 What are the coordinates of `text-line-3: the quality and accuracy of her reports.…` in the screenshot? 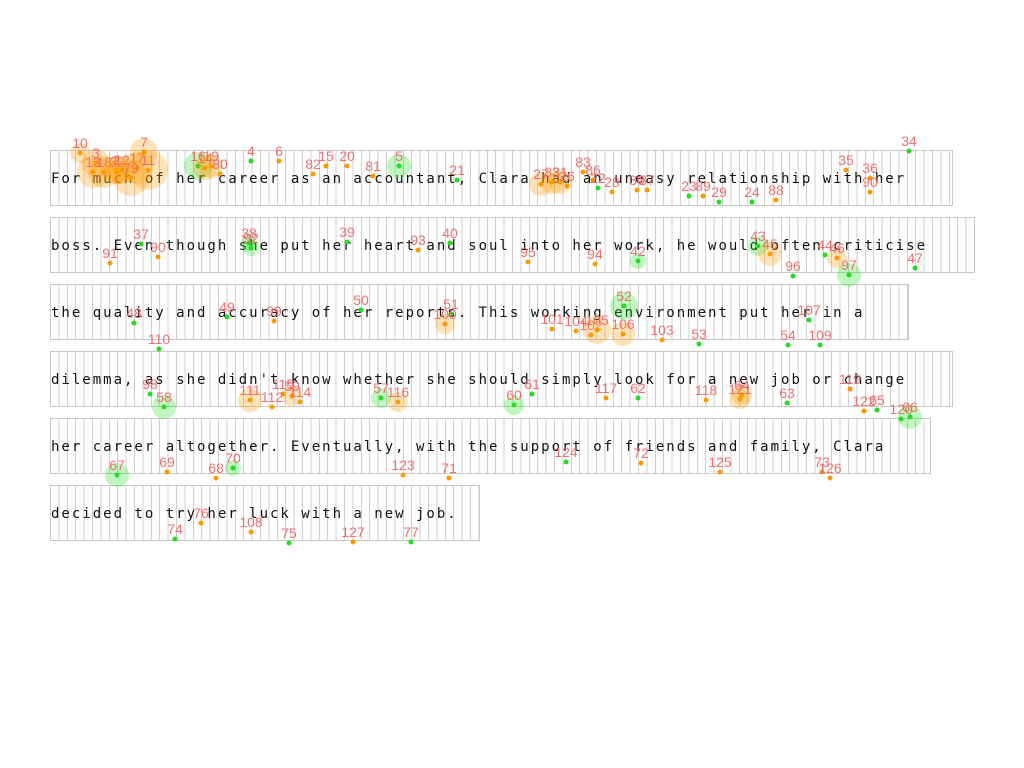 It's located at (479, 312).